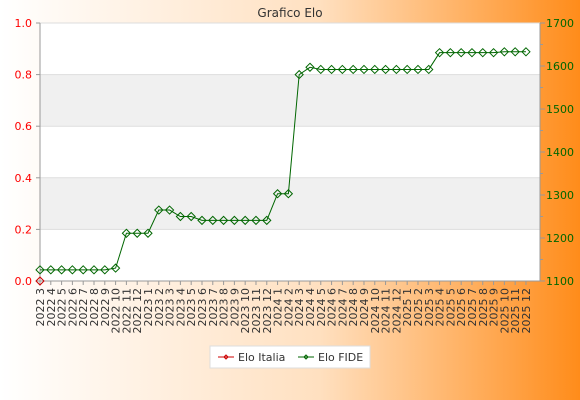 Image resolution: width=580 pixels, height=400 pixels. Describe the element at coordinates (560, 66) in the screenshot. I see `right-tick-label: 1600` at that location.